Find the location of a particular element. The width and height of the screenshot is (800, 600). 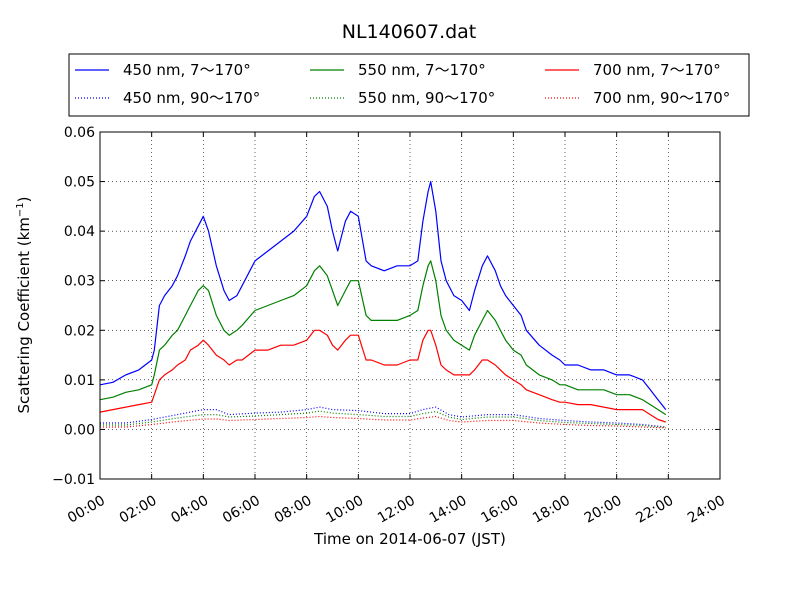

y-tick-label: 0.06 is located at coordinates (79, 133).